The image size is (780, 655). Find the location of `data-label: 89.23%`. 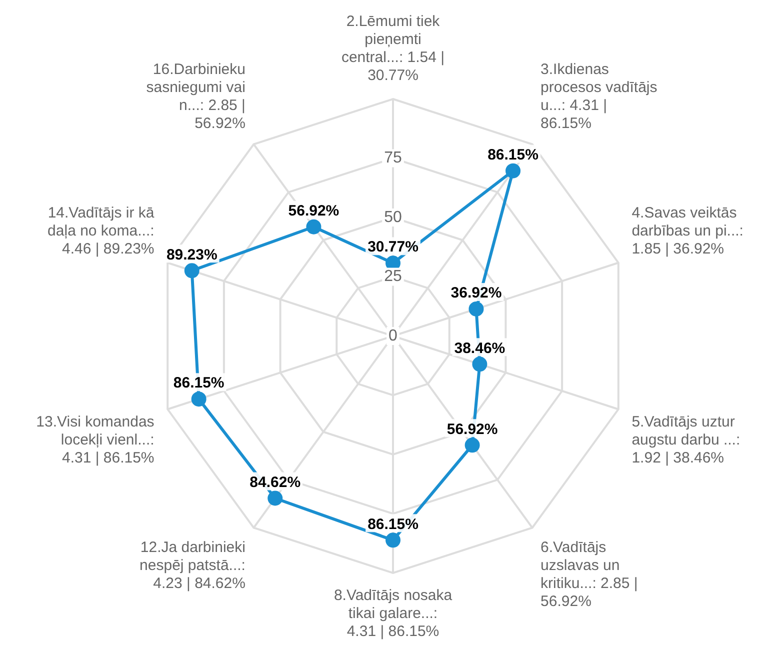

data-label: 89.23% is located at coordinates (192, 255).